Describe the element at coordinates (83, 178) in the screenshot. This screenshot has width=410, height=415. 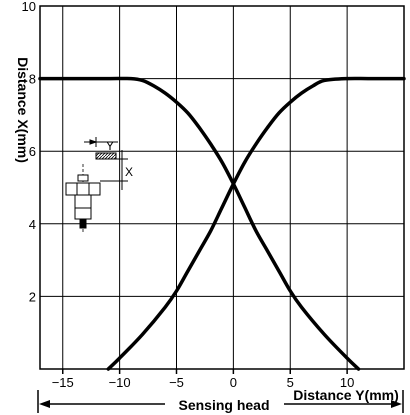
I see `sensor-tip` at that location.